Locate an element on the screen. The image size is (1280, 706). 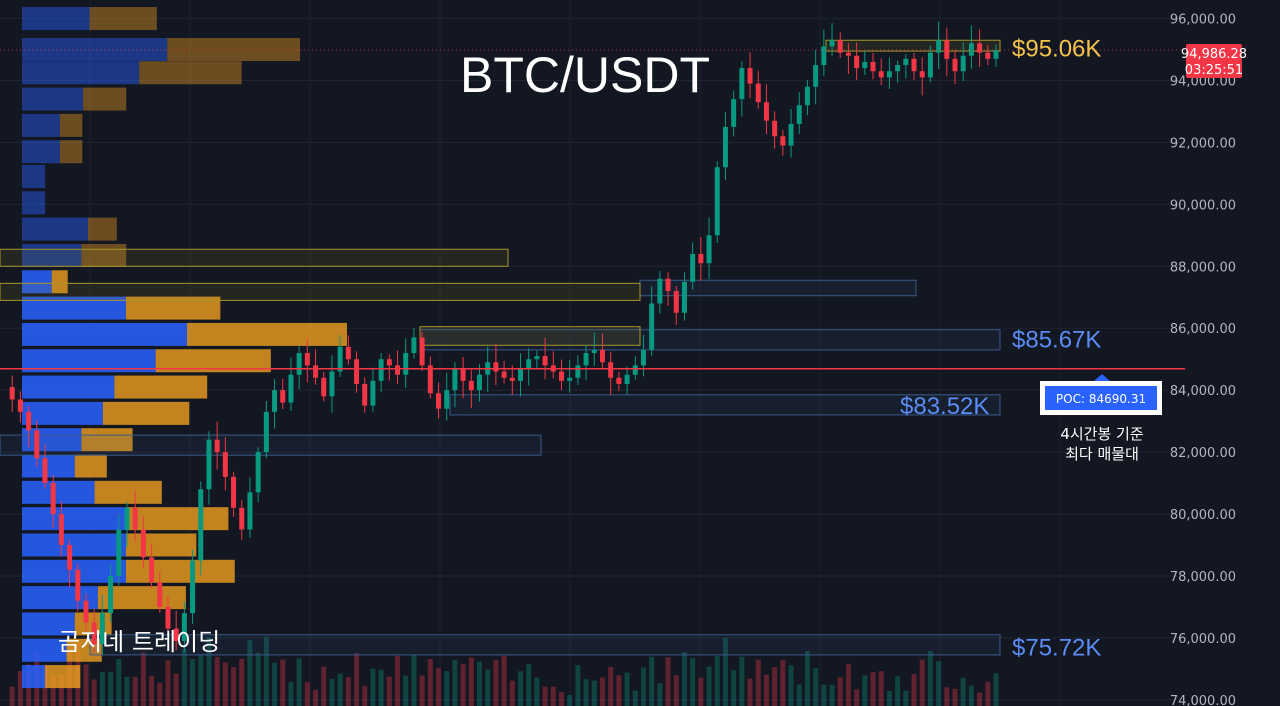
y-tick-label: 94,000.00 is located at coordinates (1203, 82).